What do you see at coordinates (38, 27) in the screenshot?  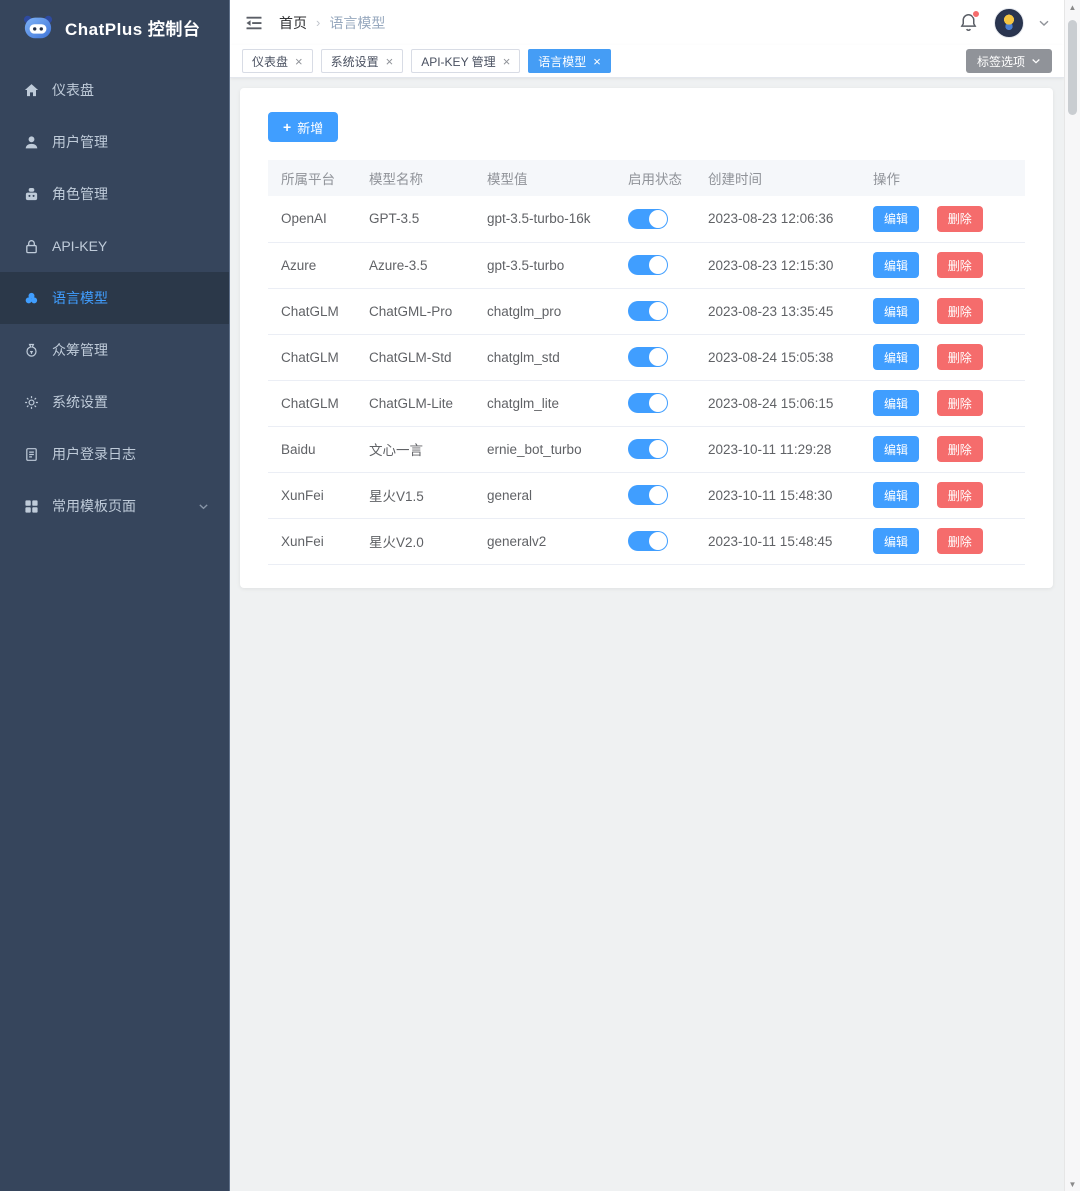 I see `robot-logo-icon` at bounding box center [38, 27].